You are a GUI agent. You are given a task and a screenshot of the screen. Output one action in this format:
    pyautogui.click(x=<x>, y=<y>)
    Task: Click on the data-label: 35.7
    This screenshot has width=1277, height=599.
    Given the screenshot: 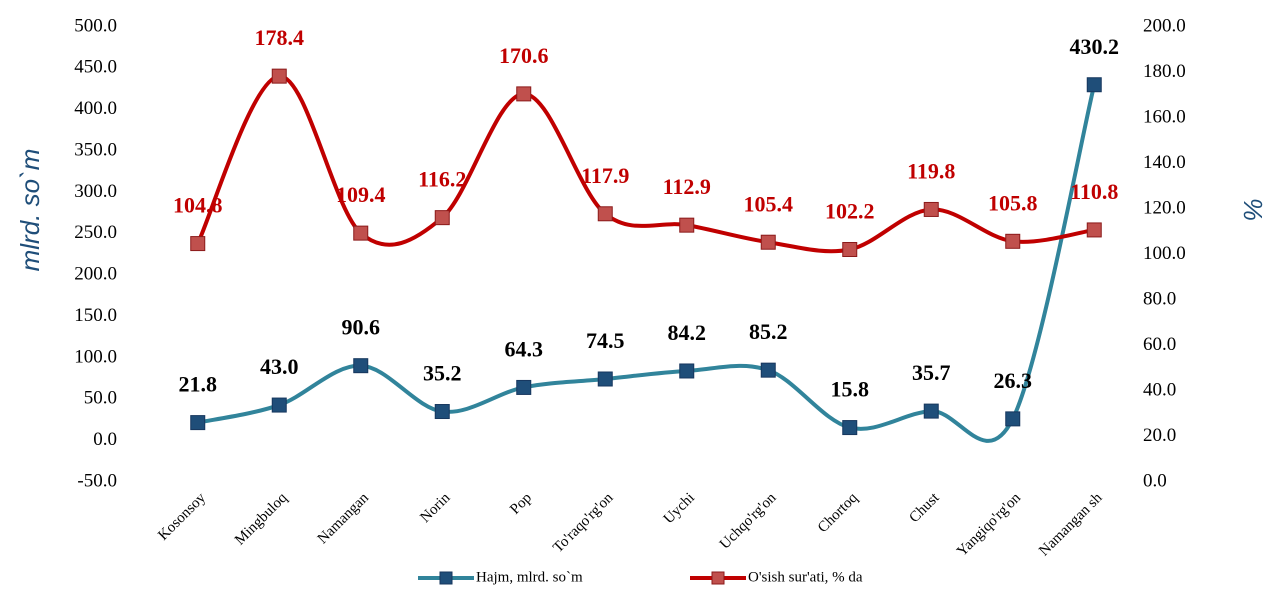 What is the action you would take?
    pyautogui.click(x=931, y=372)
    